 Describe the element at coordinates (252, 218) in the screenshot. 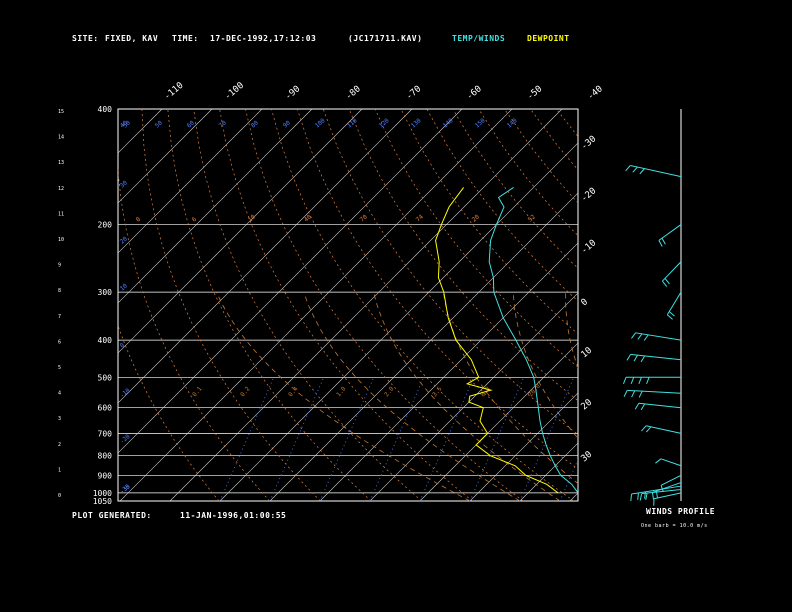

I see `dry-adiabat-label: 10` at that location.